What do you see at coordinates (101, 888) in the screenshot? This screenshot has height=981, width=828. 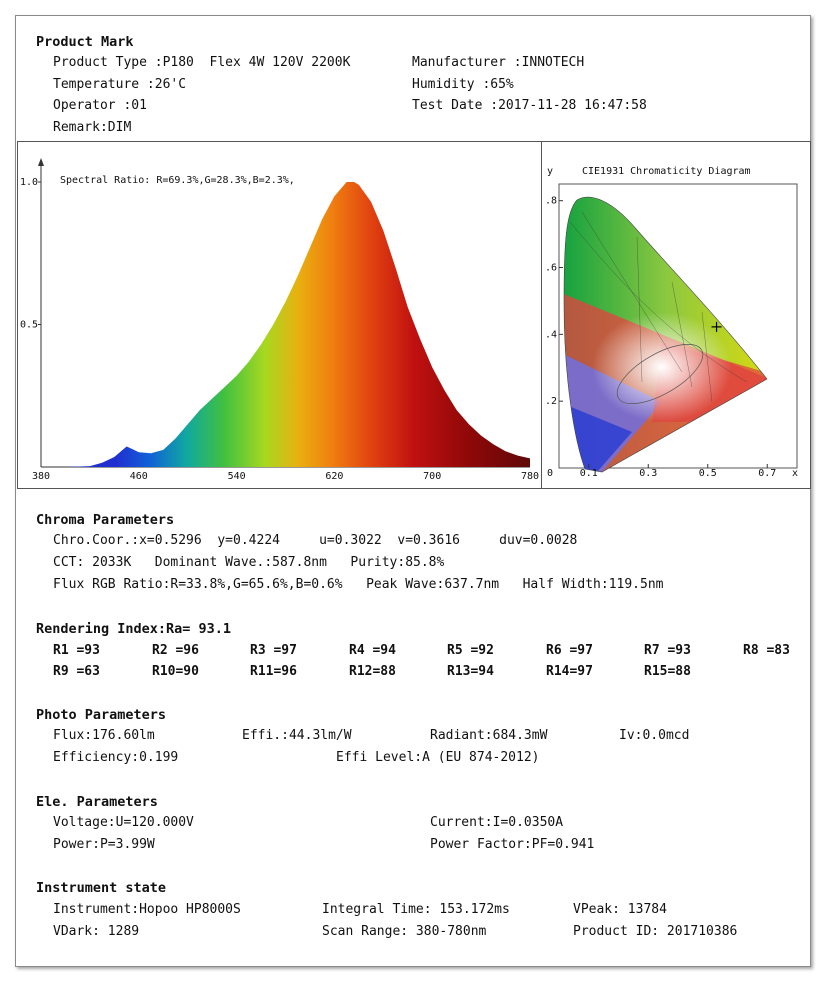 I see `instrument-heading: Instrument state` at bounding box center [101, 888].